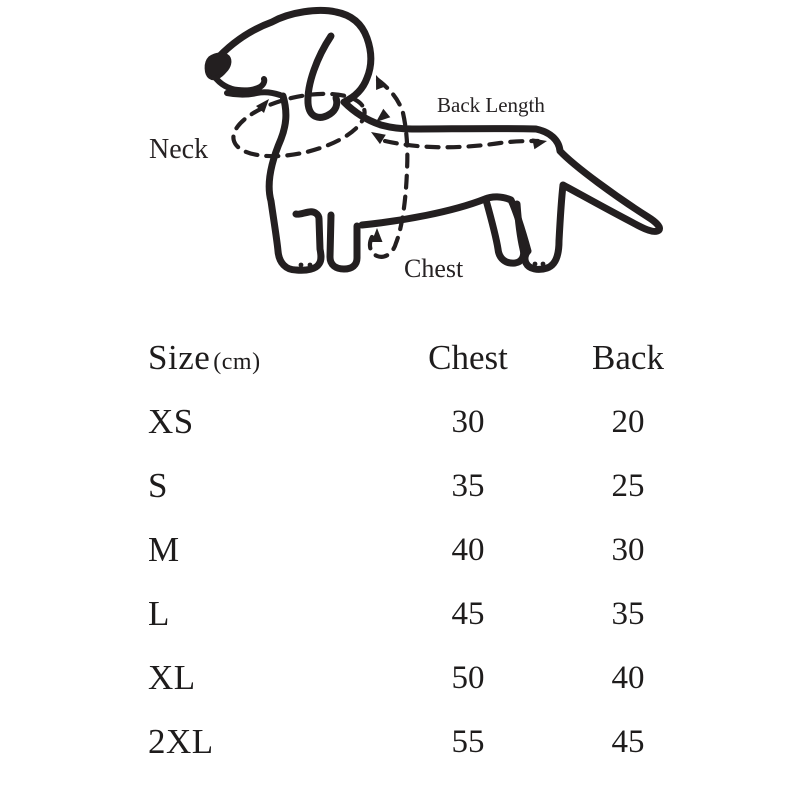 The image size is (800, 800). Describe the element at coordinates (505, 231) in the screenshot. I see `dog-far-hind-leg` at that location.